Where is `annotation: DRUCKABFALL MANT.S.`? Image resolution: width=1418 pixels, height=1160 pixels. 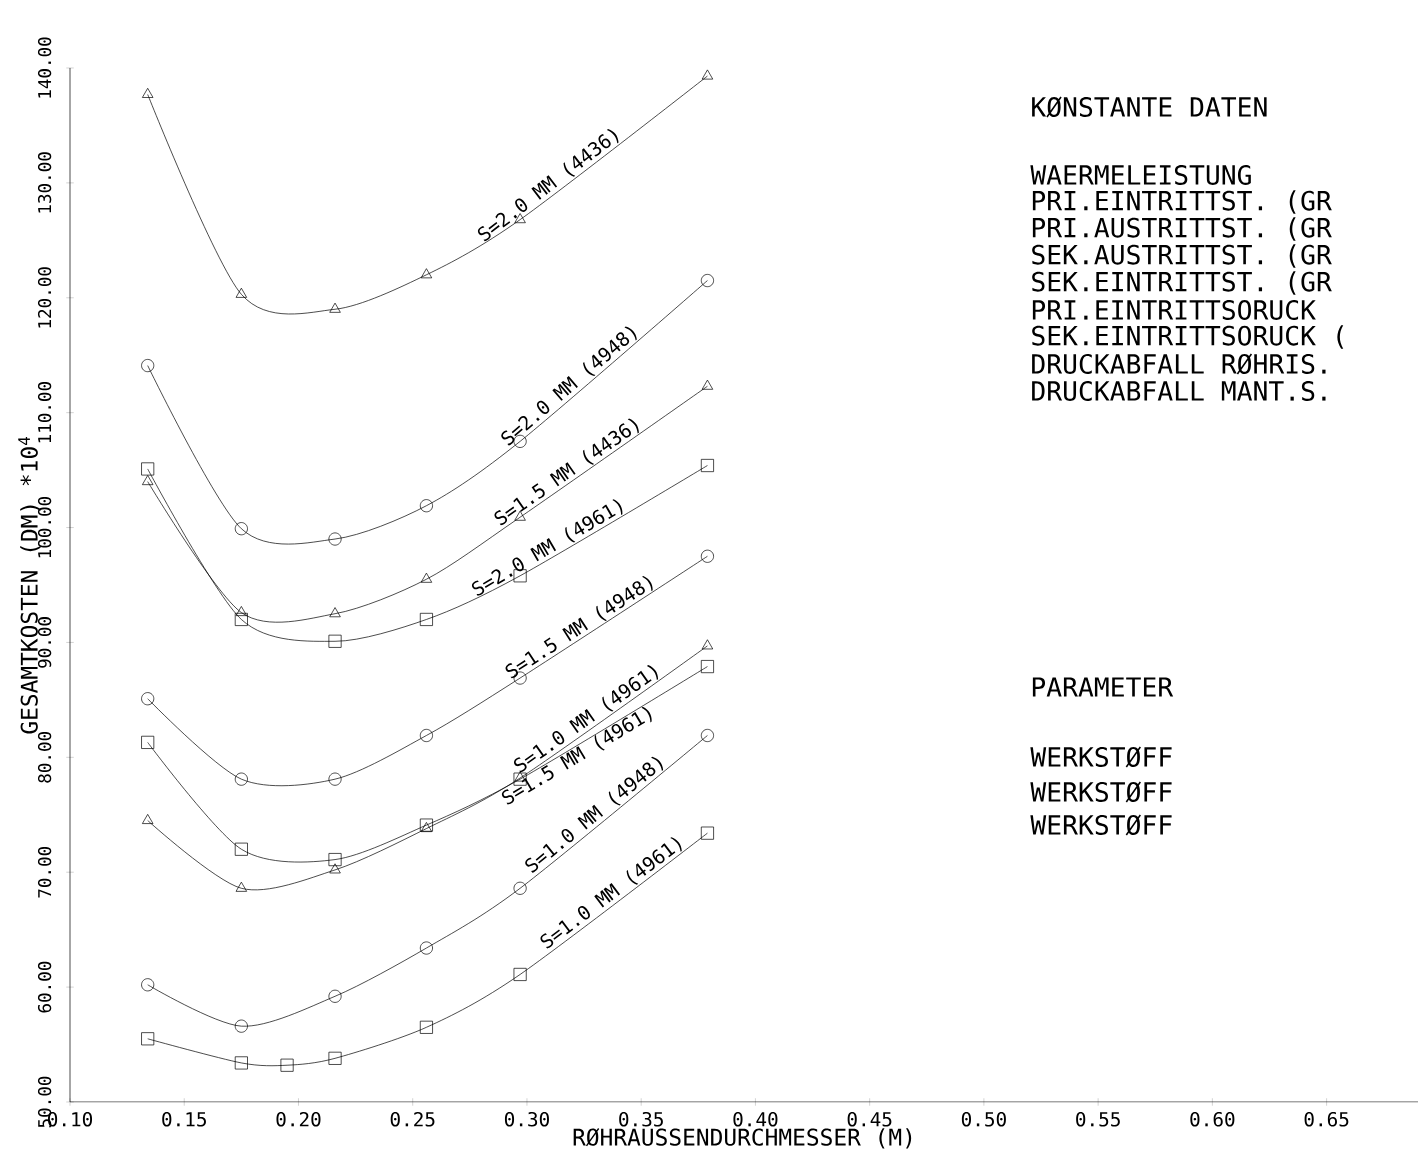 annotation: DRUCKABFALL MANT.S. is located at coordinates (1179, 391).